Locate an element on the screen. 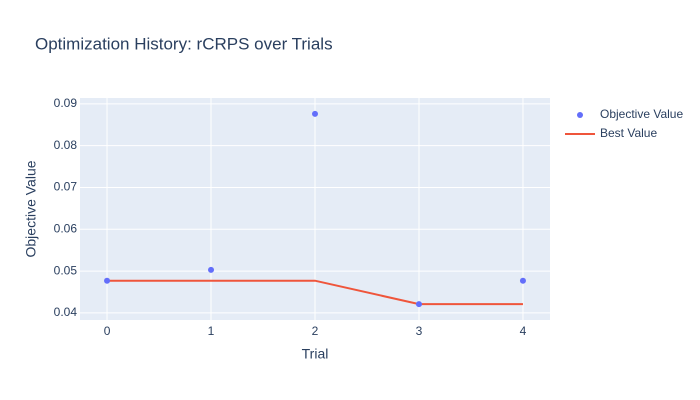 This screenshot has width=700, height=400. y-tick-label: 0.06 is located at coordinates (66, 228).